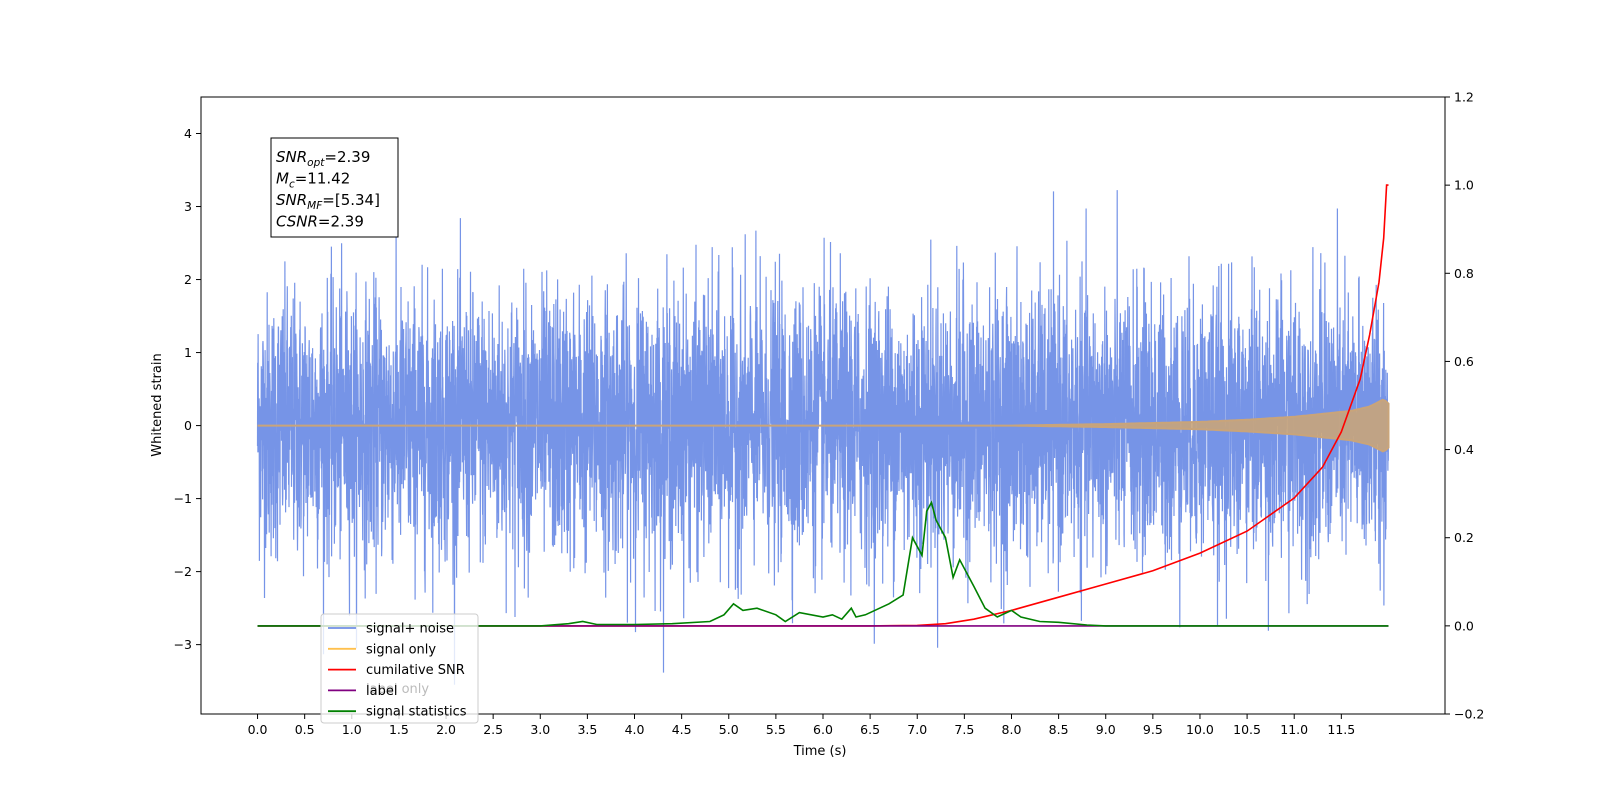 This screenshot has height=800, width=1600. What do you see at coordinates (320, 222) in the screenshot?
I see `stats-line: CSNR=2.39` at bounding box center [320, 222].